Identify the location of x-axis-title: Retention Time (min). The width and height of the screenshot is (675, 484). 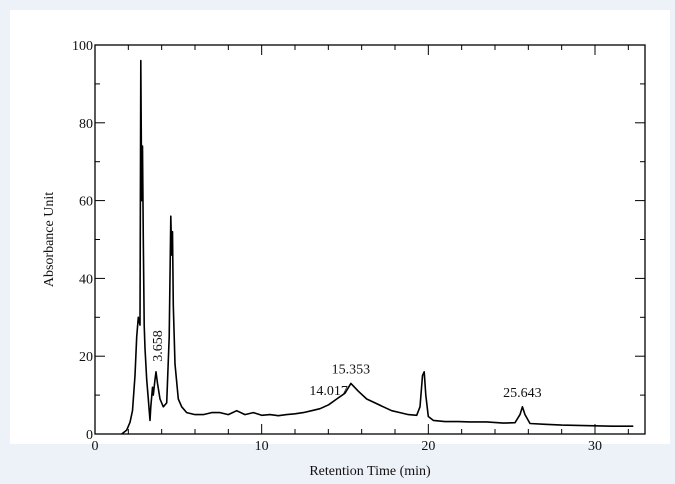
(370, 471).